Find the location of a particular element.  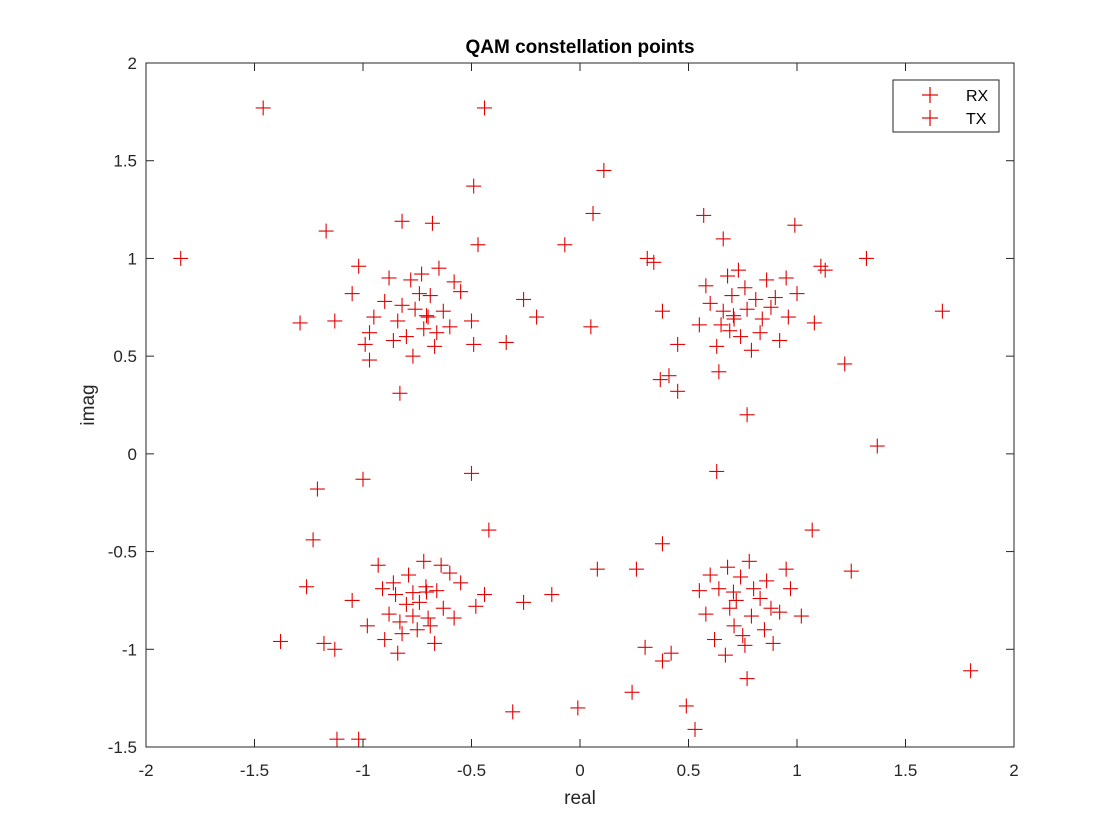

y-tick-label: 0 is located at coordinates (132, 454).